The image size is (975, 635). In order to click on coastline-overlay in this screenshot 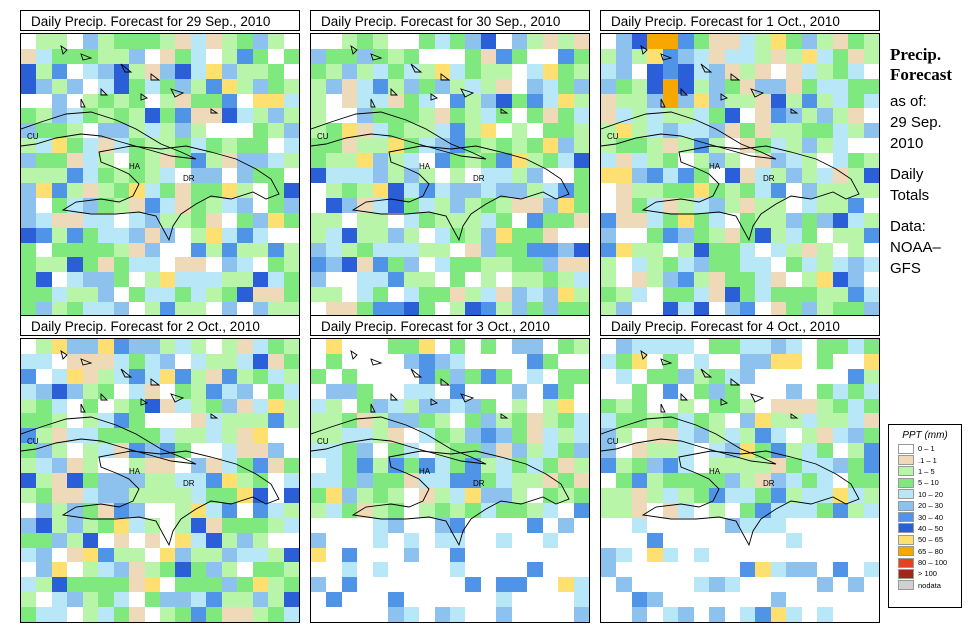, I will do `click(730, 448)`.